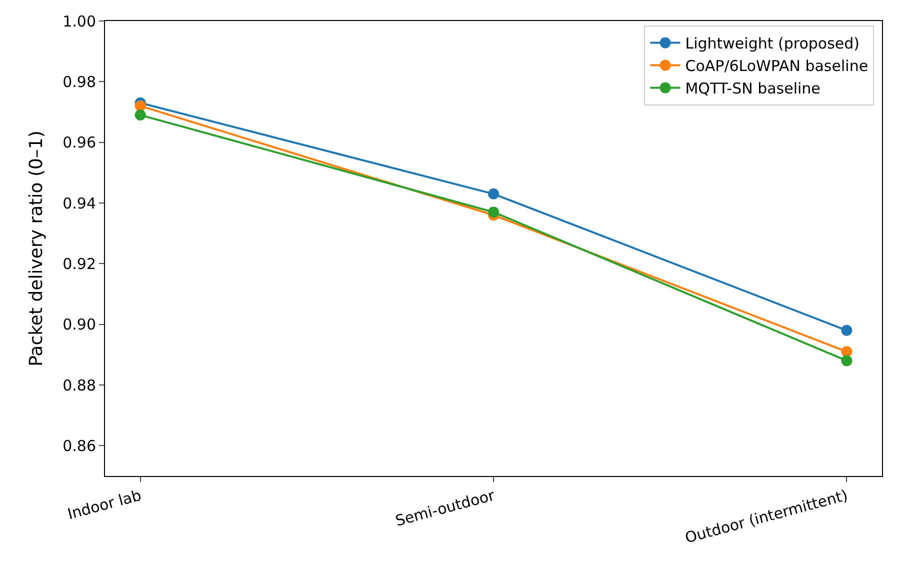 The image size is (905, 576). Describe the element at coordinates (36, 248) in the screenshot. I see `y-axis-title: Packet delivery ratio (0–1)` at that location.